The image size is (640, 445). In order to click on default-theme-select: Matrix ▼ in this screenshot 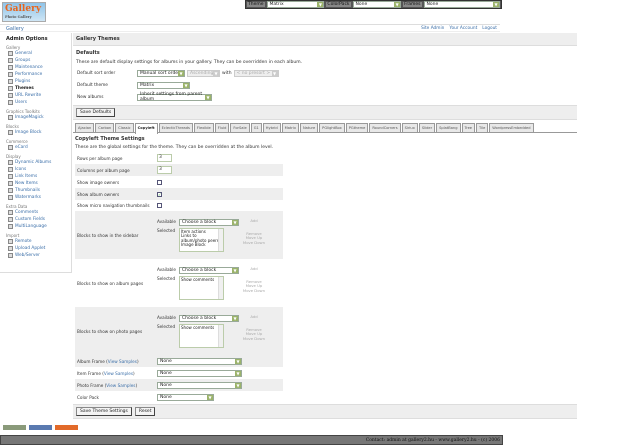, I will do `click(163, 85)`.